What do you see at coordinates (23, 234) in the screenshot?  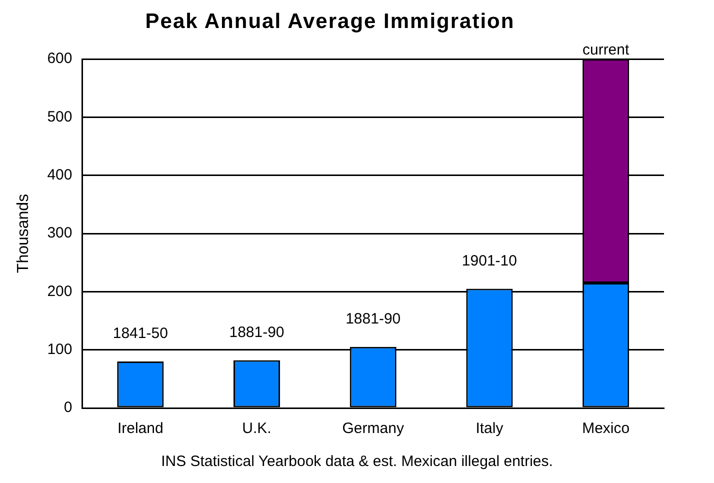 I see `y-axis-title: Thousands` at bounding box center [23, 234].